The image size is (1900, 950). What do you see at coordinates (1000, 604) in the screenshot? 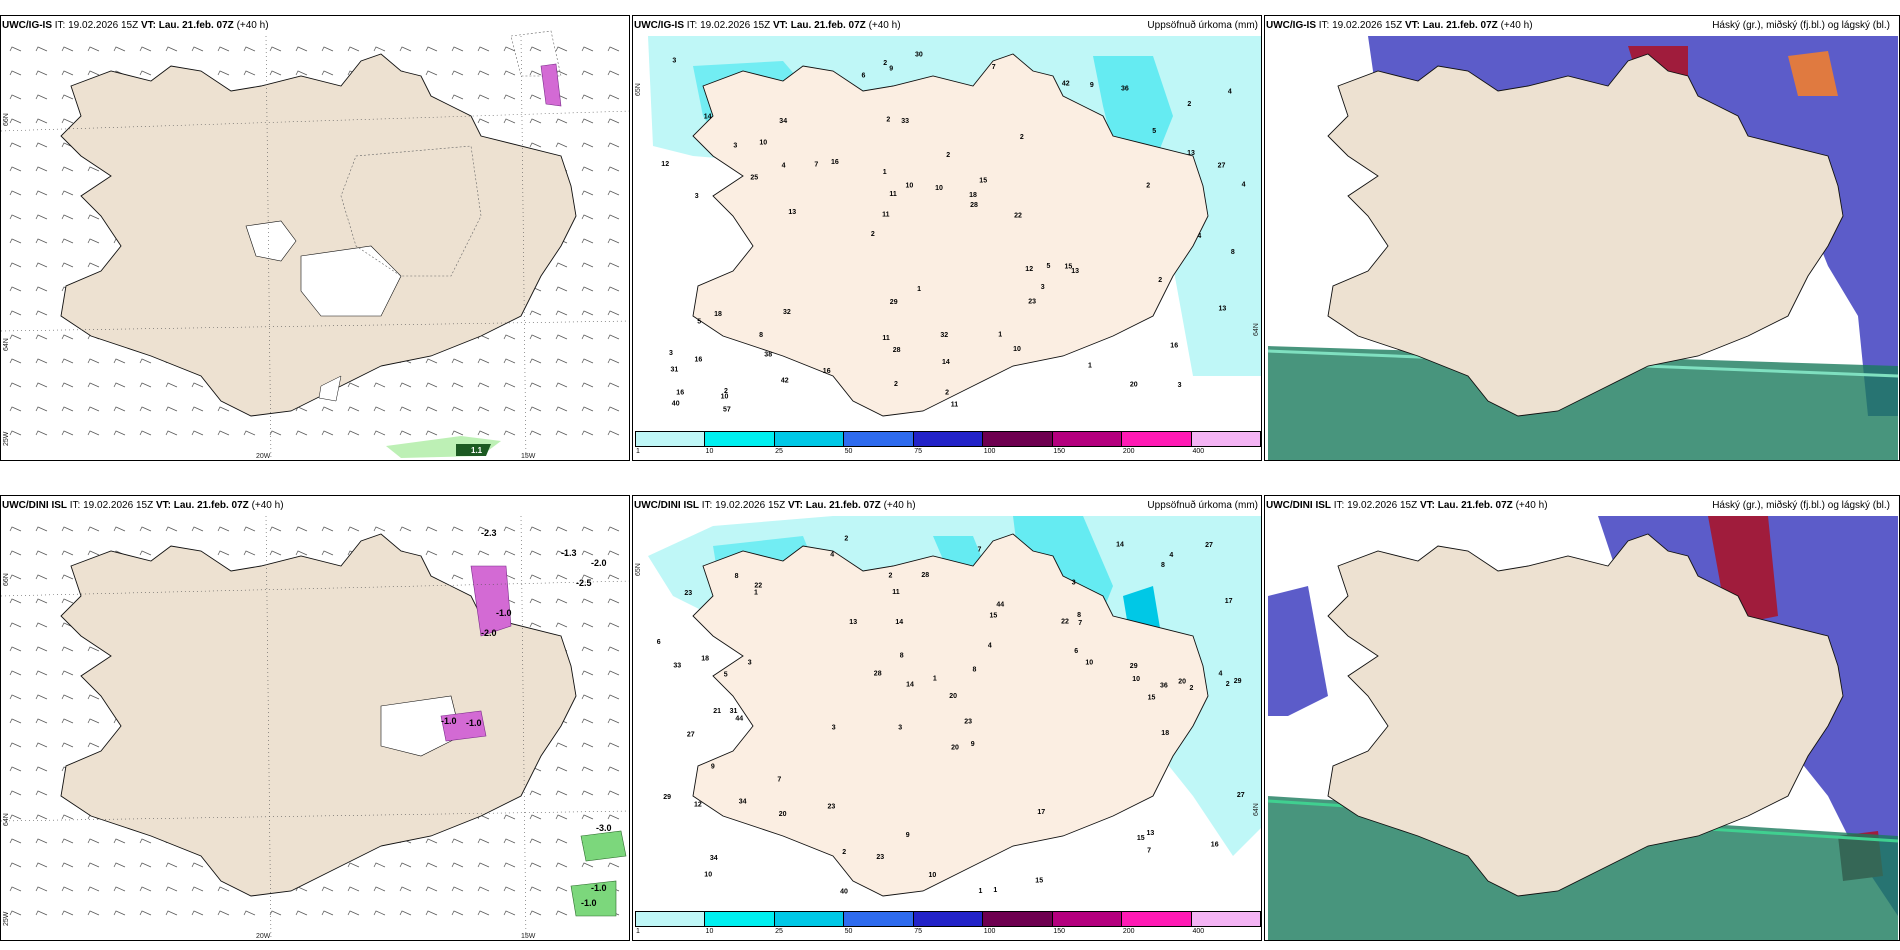
I see `precip-value: 44` at bounding box center [1000, 604].